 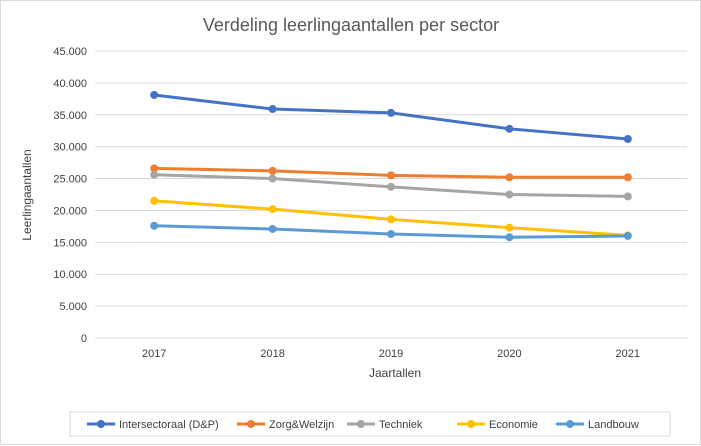 What do you see at coordinates (509, 354) in the screenshot?
I see `x-tick-label: 2020` at bounding box center [509, 354].